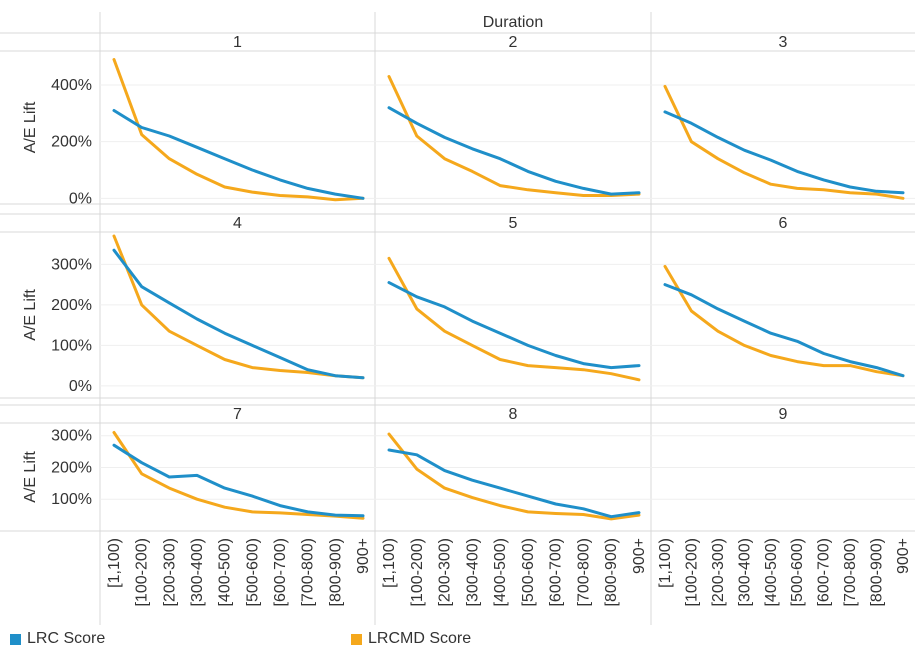  What do you see at coordinates (252, 572) in the screenshot?
I see `x-tick-label-col1-5: [500-600)` at bounding box center [252, 572].